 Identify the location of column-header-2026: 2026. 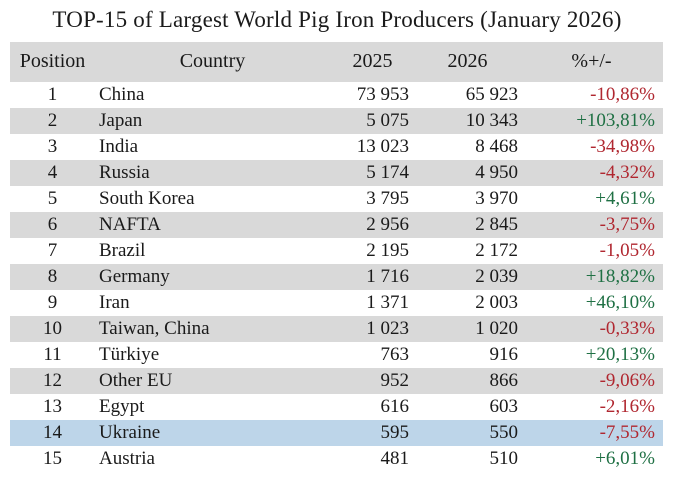
(467, 61).